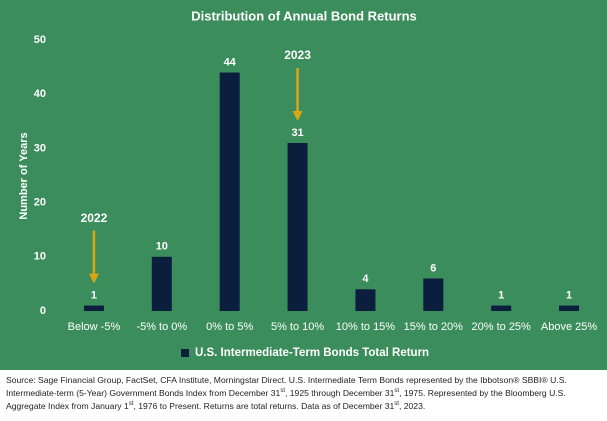 The height and width of the screenshot is (421, 607). I want to click on source-text: , 2023., so click(412, 406).